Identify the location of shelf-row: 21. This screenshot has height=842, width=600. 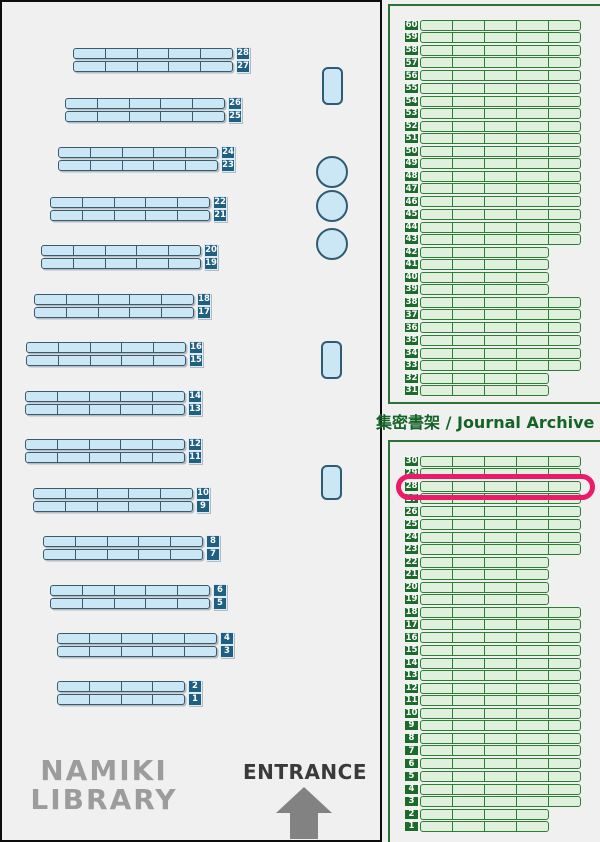
(138, 215).